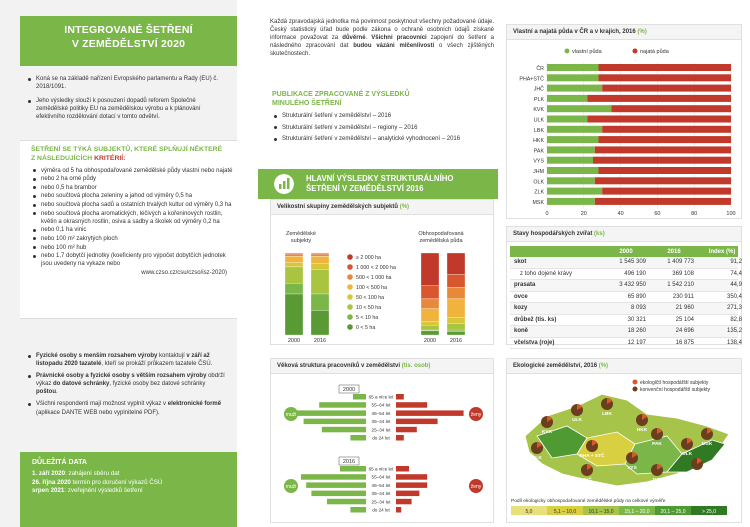  I want to click on women-badge, so click(476, 486).